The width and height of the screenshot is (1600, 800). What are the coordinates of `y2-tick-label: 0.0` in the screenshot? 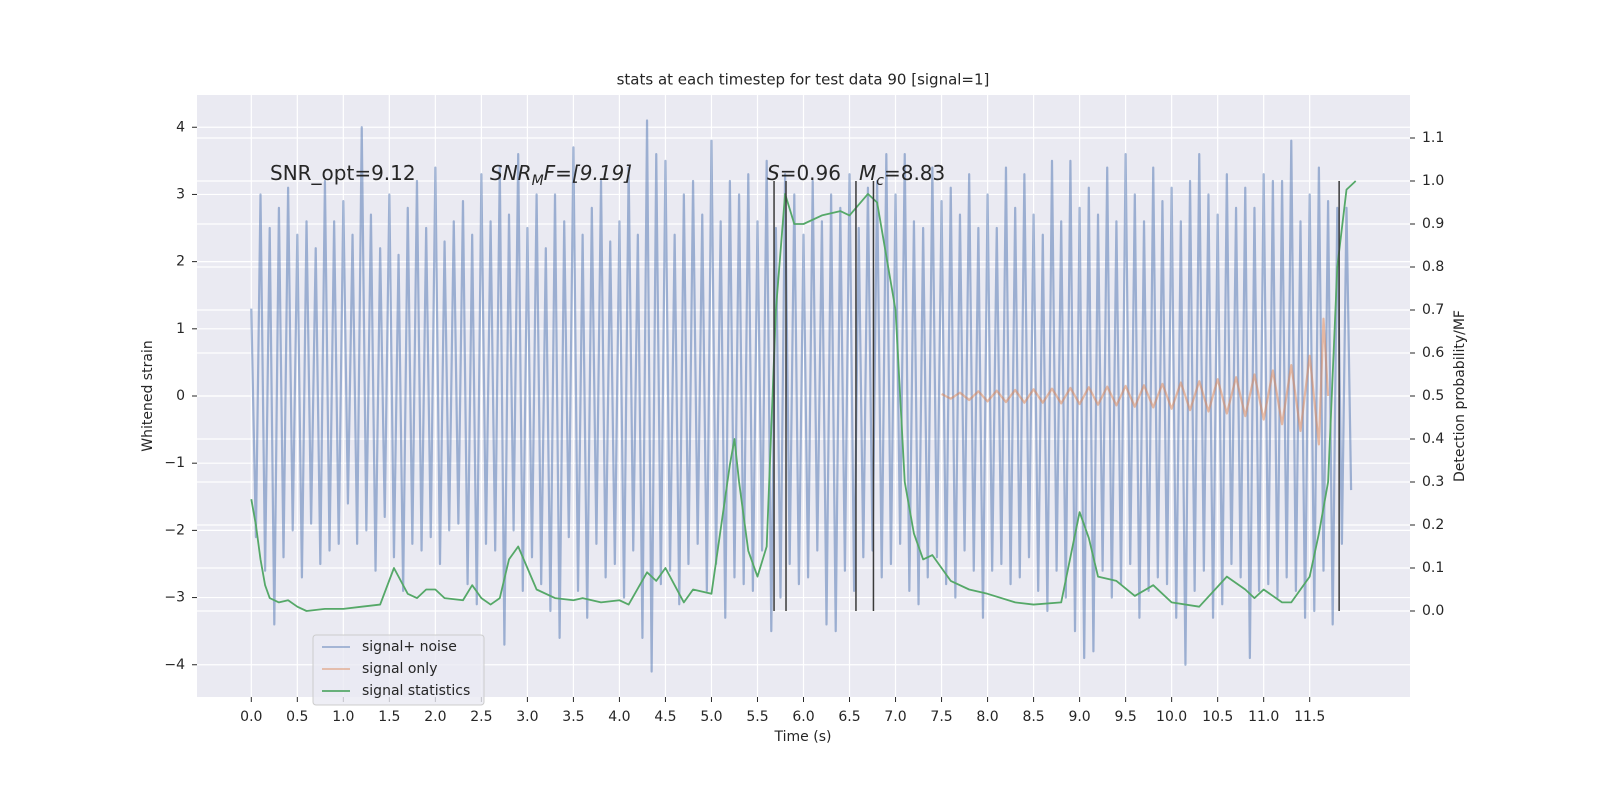 It's located at (1433, 611).